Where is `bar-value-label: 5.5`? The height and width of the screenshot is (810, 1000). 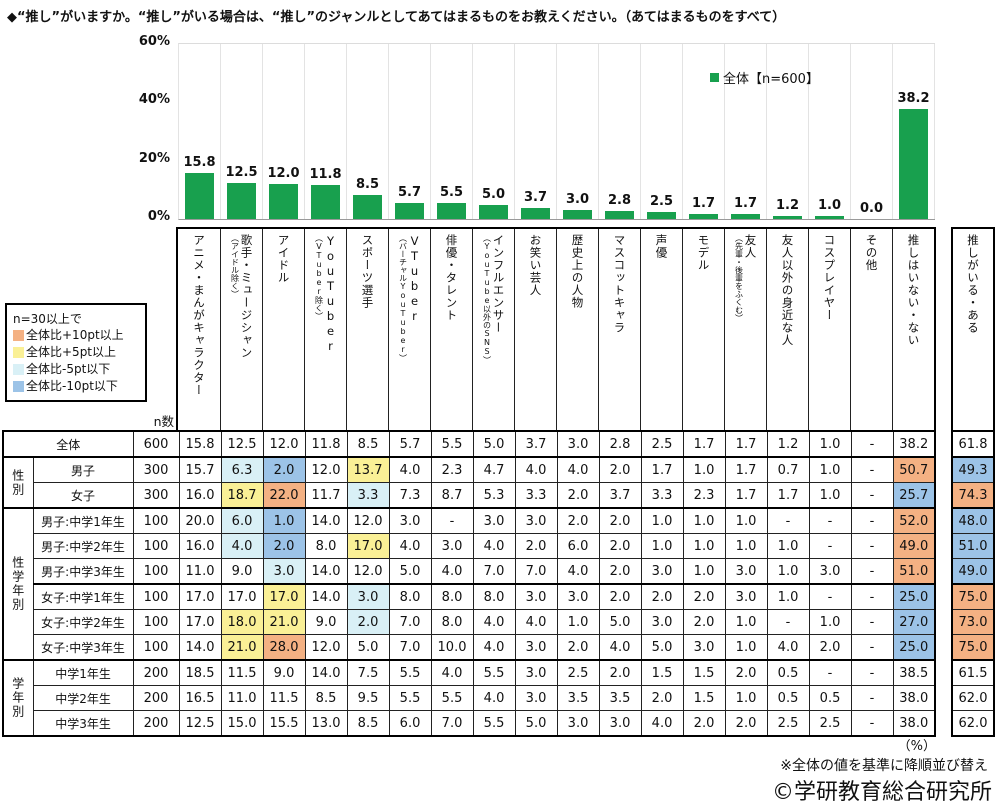
bar-value-label: 5.5 is located at coordinates (451, 193).